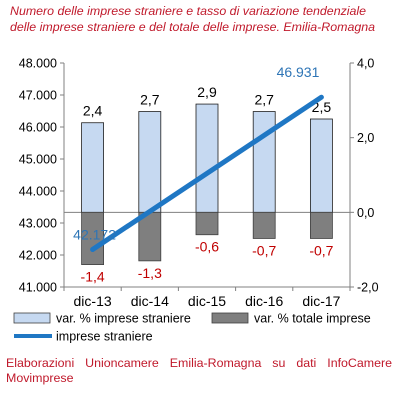  What do you see at coordinates (321, 301) in the screenshot?
I see `x-axis-tick-label: dic-17` at bounding box center [321, 301].